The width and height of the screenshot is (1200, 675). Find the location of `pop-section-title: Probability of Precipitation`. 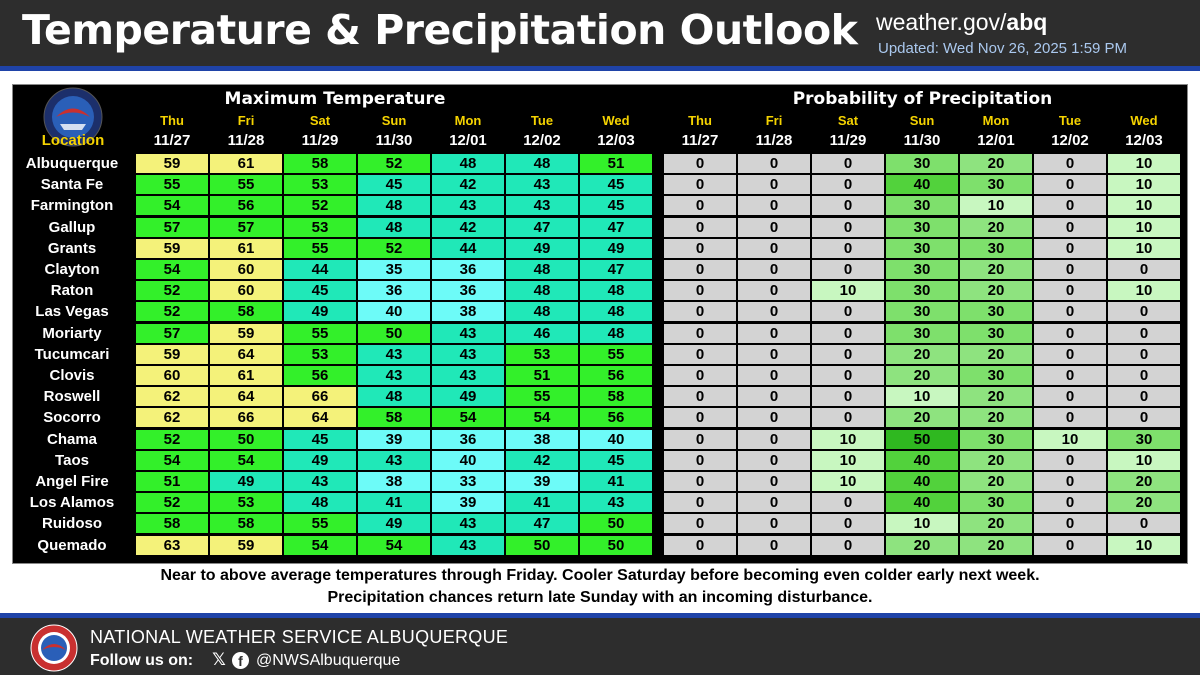

pop-section-title: Probability of Precipitation is located at coordinates (922, 99).